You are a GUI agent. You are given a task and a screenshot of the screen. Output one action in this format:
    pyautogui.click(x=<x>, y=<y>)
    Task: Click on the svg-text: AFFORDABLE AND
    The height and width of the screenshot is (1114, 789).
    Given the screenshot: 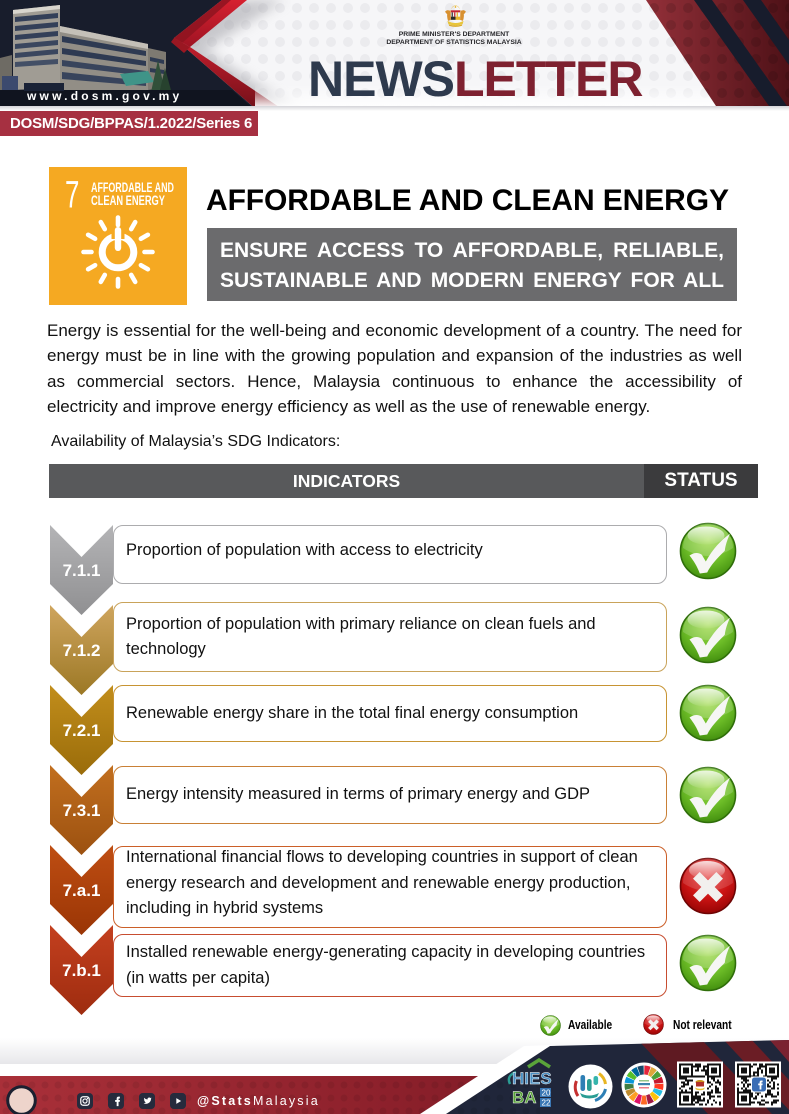 What is the action you would take?
    pyautogui.click(x=132, y=187)
    